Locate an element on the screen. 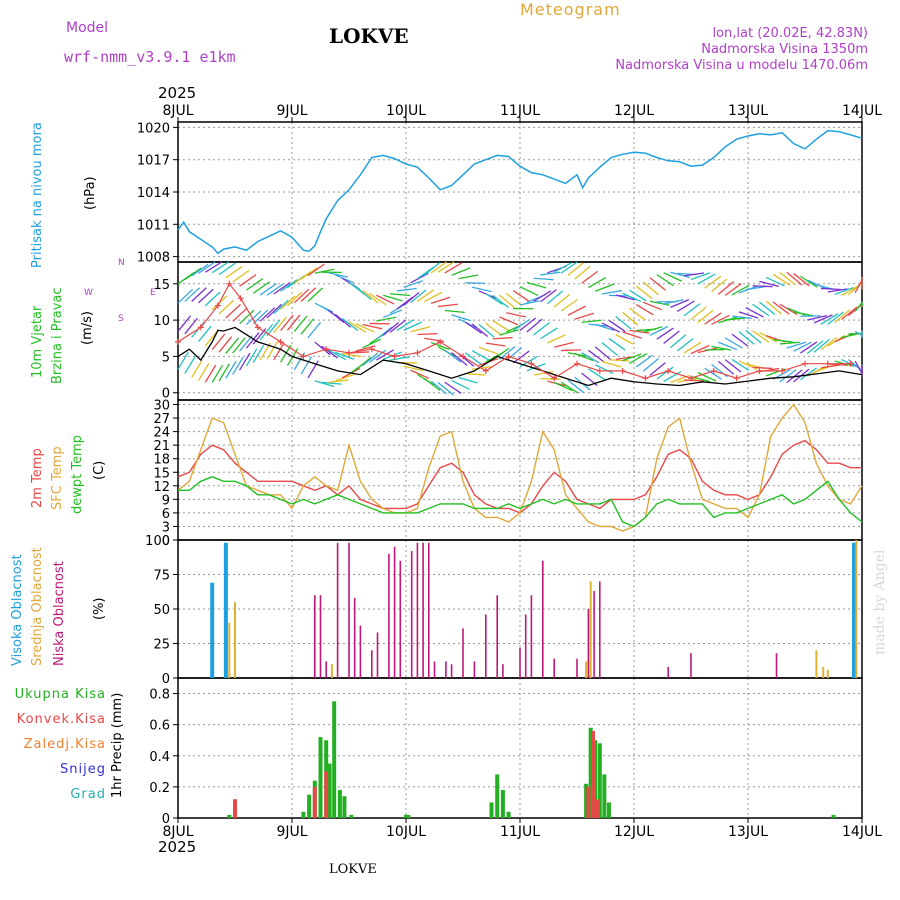 The image size is (900, 900). model-label: Model is located at coordinates (87, 28).